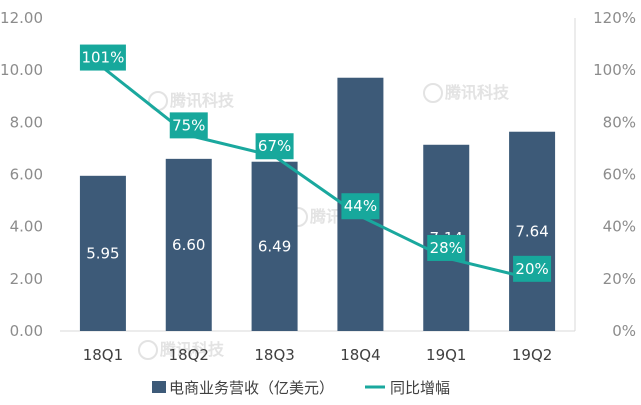 This screenshot has height=405, width=641. I want to click on right-tick-label: 80%, so click(619, 122).